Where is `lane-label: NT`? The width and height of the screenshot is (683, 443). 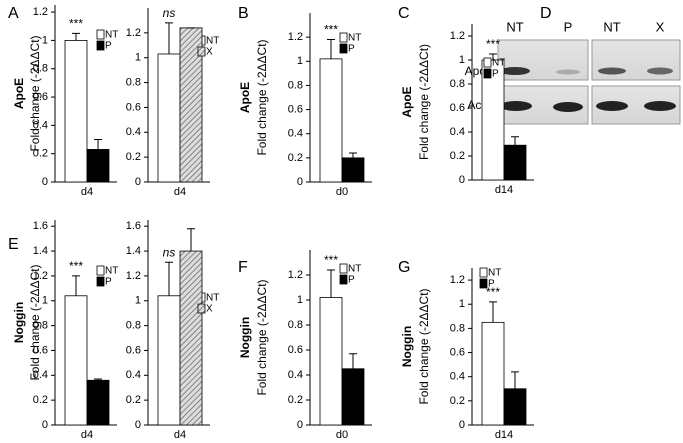 lane-label: NT is located at coordinates (611, 26).